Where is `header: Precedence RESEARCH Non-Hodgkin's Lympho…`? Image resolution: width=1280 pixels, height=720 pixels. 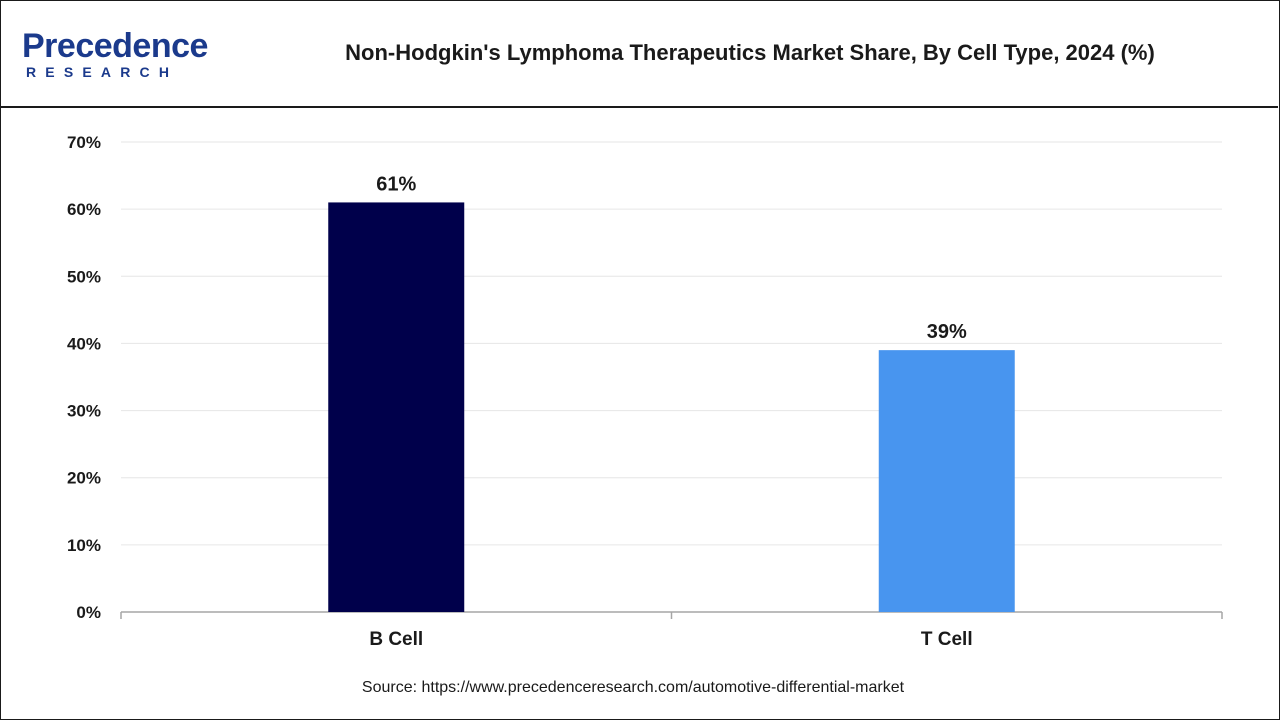 header: Precedence RESEARCH Non-Hodgkin's Lympho… is located at coordinates (639, 54).